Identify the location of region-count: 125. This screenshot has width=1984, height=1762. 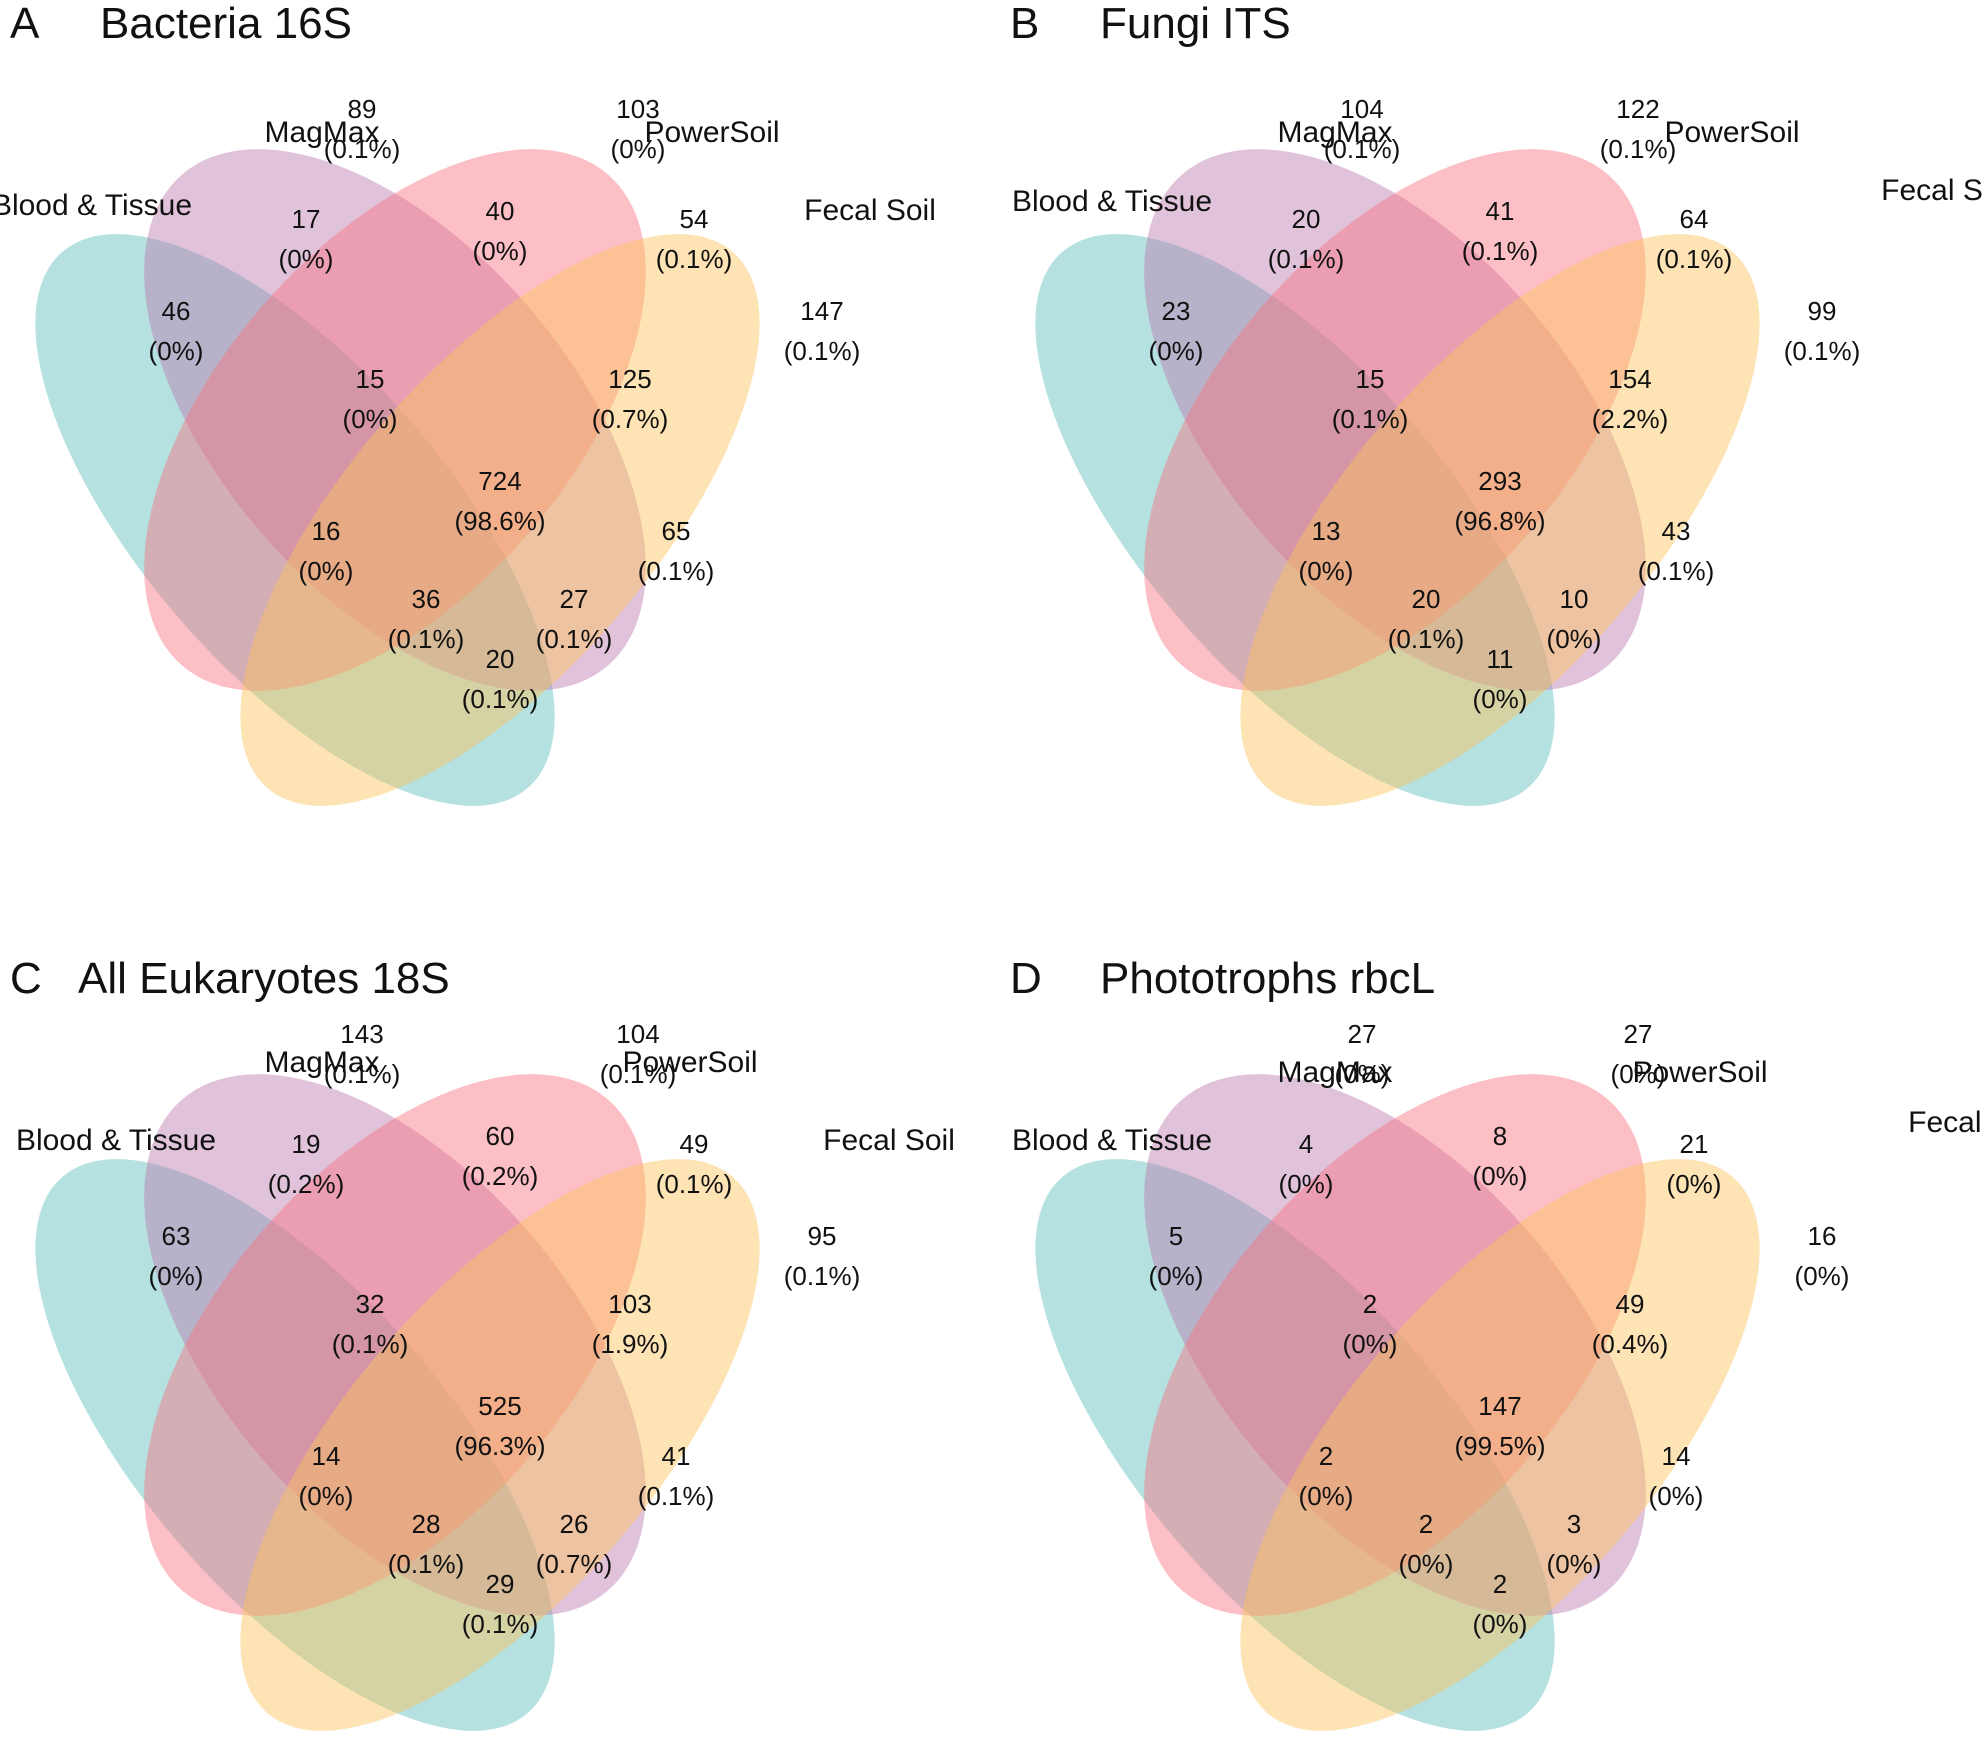
(629, 379).